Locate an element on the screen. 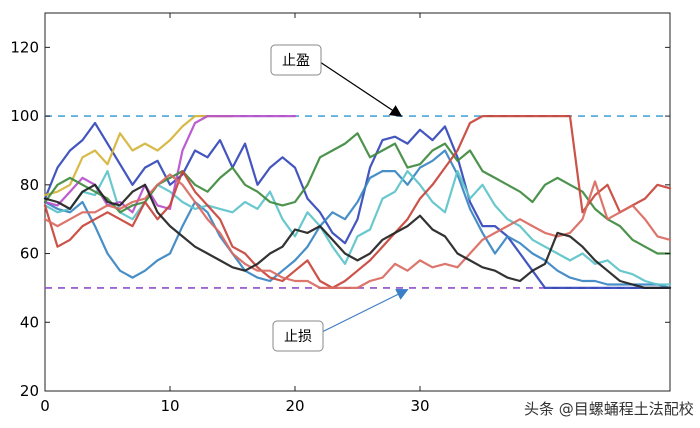 Image resolution: width=700 pixels, height=428 pixels. y-tick-label-100: 100 is located at coordinates (24, 116).